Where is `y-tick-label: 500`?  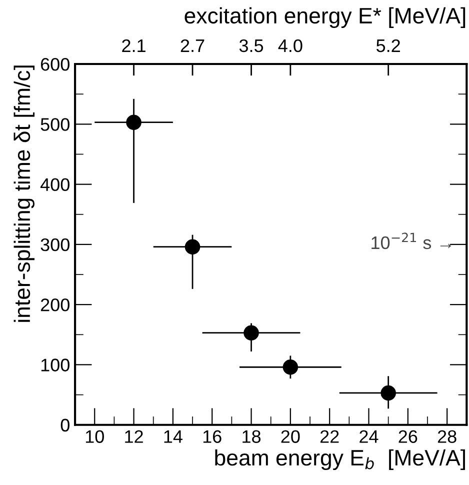 y-tick-label: 500 is located at coordinates (55, 124).